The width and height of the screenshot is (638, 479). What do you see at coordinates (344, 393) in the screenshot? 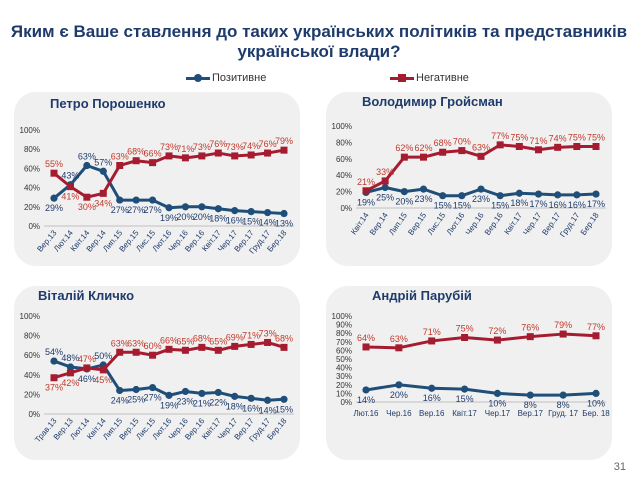
I see `y-tick-label: 10%` at bounding box center [344, 393].